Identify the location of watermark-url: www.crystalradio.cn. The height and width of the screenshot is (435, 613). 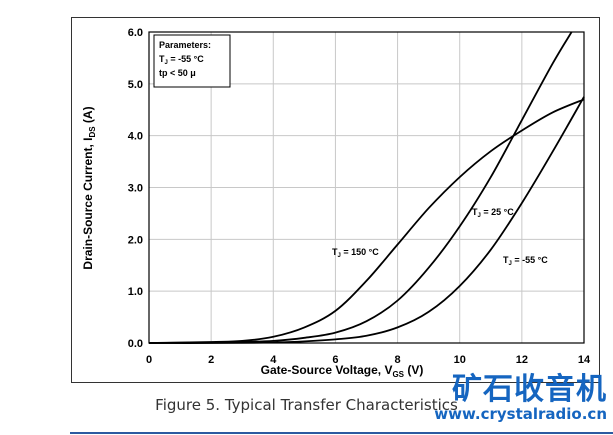
(520, 414).